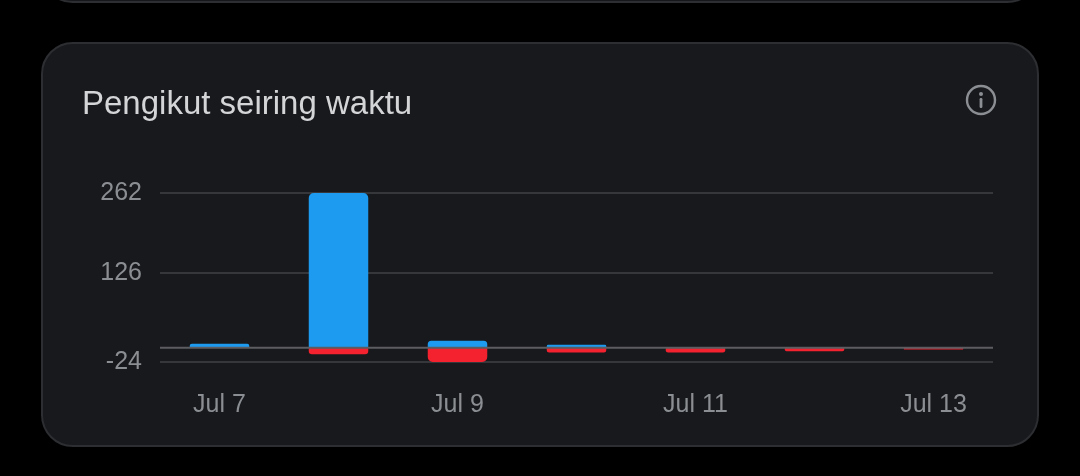 The height and width of the screenshot is (476, 1080). Describe the element at coordinates (219, 402) in the screenshot. I see `x-tick-label: Jul 7` at that location.